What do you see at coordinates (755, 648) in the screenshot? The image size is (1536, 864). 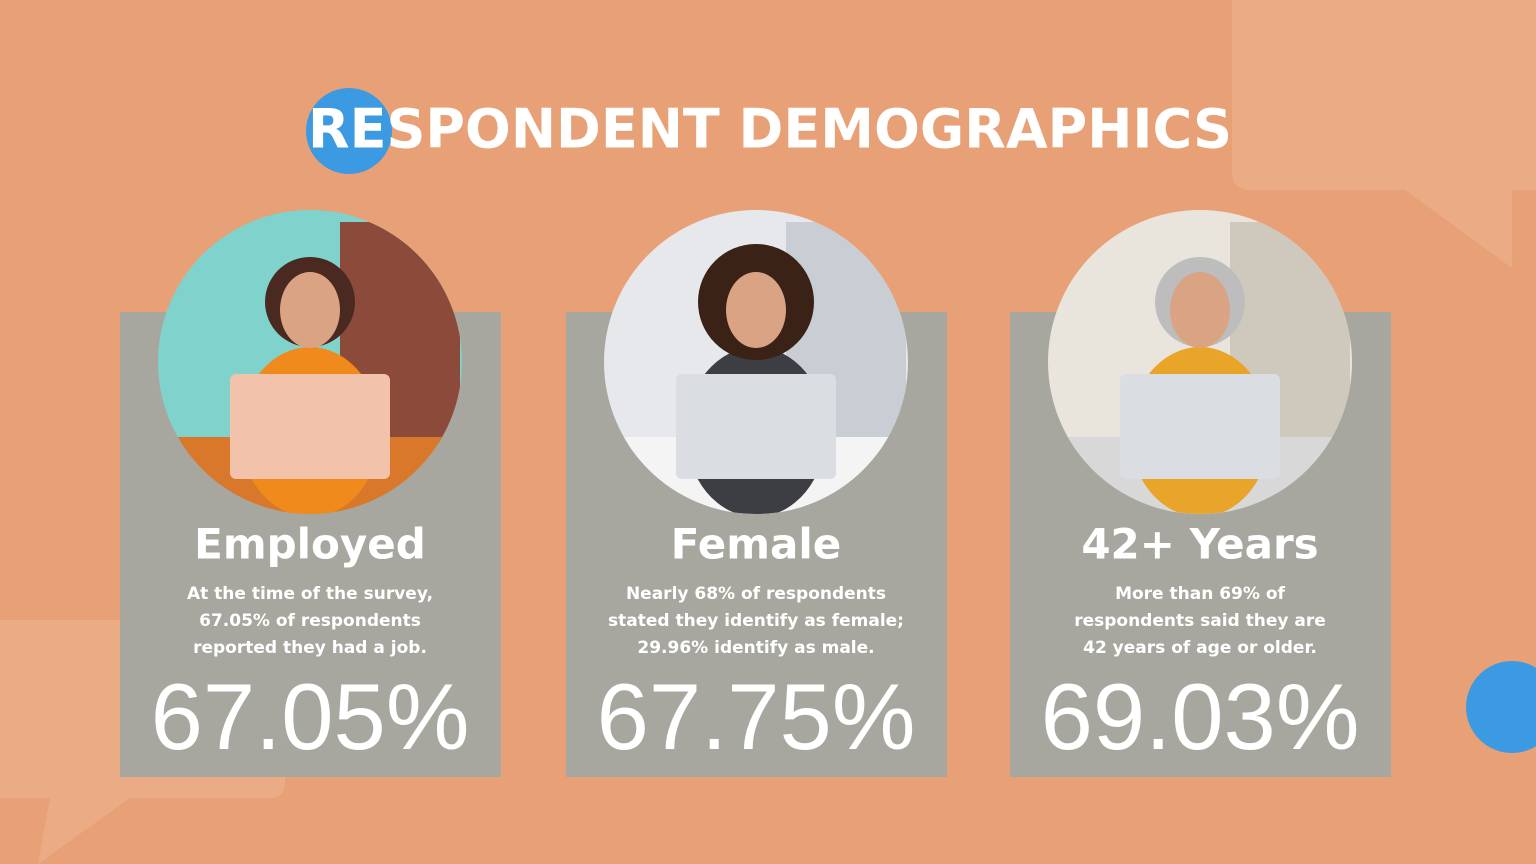 I see `card-description: 29.96% identify as male.` at bounding box center [755, 648].